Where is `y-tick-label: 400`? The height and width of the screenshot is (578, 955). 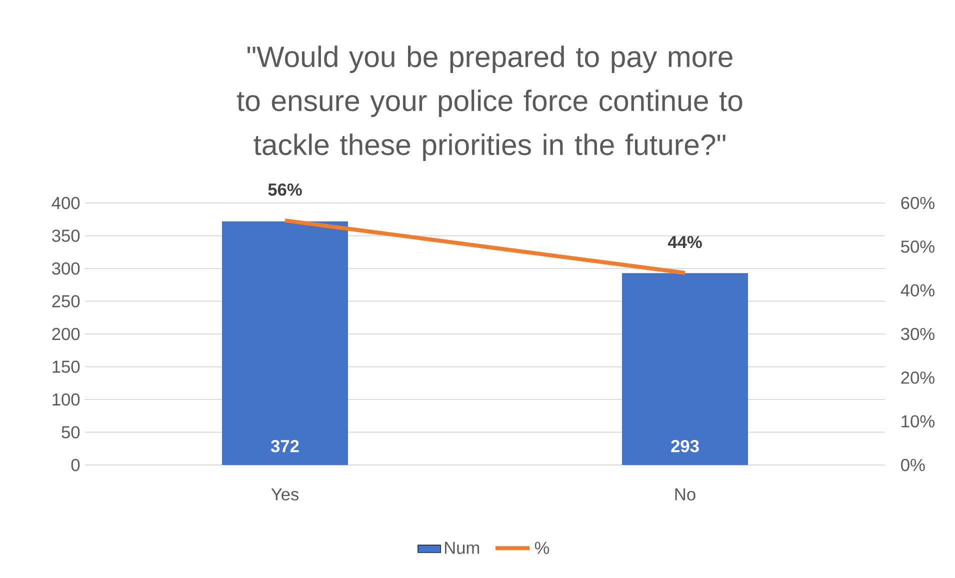
y-tick-label: 400 is located at coordinates (66, 203).